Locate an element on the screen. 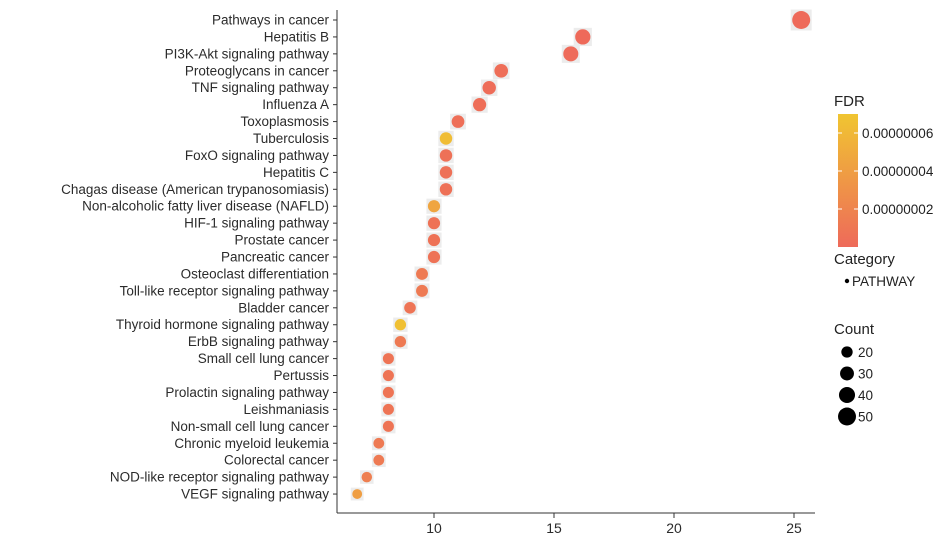 This screenshot has height=536, width=949. category-legend-dot is located at coordinates (847, 281).